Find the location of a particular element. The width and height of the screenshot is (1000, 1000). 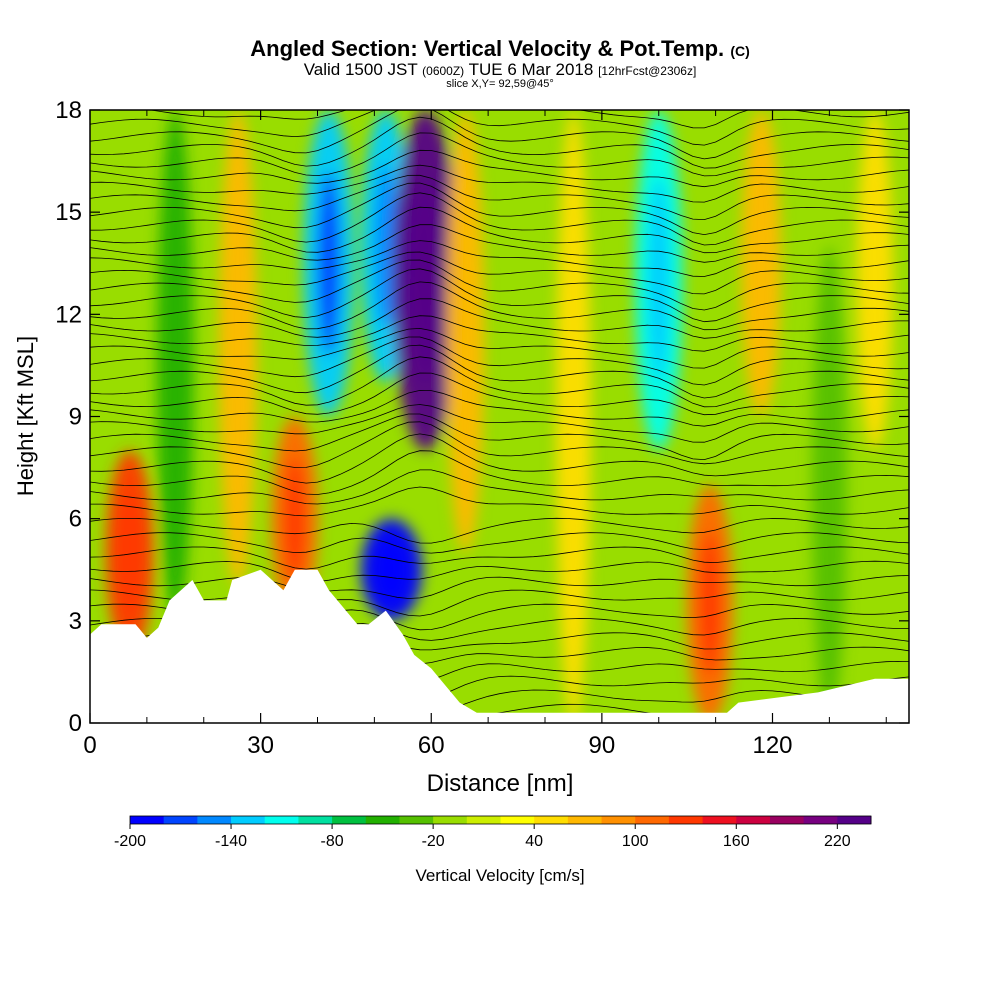

colorbar-tick-label: -200 is located at coordinates (130, 841).